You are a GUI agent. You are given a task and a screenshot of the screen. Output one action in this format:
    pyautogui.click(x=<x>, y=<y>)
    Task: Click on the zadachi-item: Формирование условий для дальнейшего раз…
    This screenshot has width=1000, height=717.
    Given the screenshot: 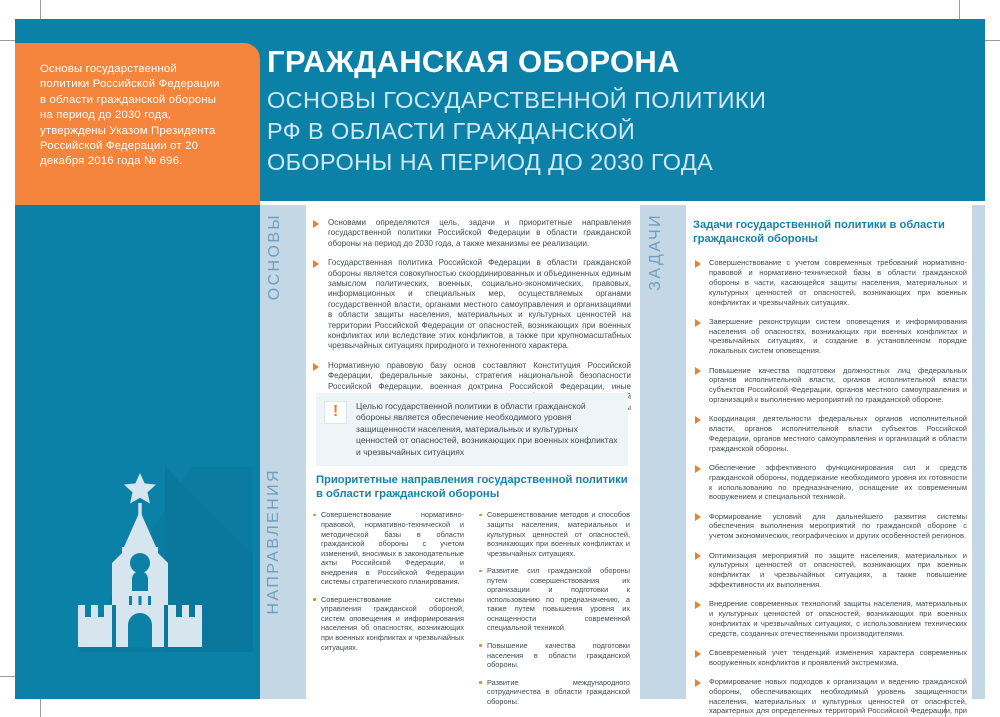 What is the action you would take?
    pyautogui.click(x=830, y=526)
    